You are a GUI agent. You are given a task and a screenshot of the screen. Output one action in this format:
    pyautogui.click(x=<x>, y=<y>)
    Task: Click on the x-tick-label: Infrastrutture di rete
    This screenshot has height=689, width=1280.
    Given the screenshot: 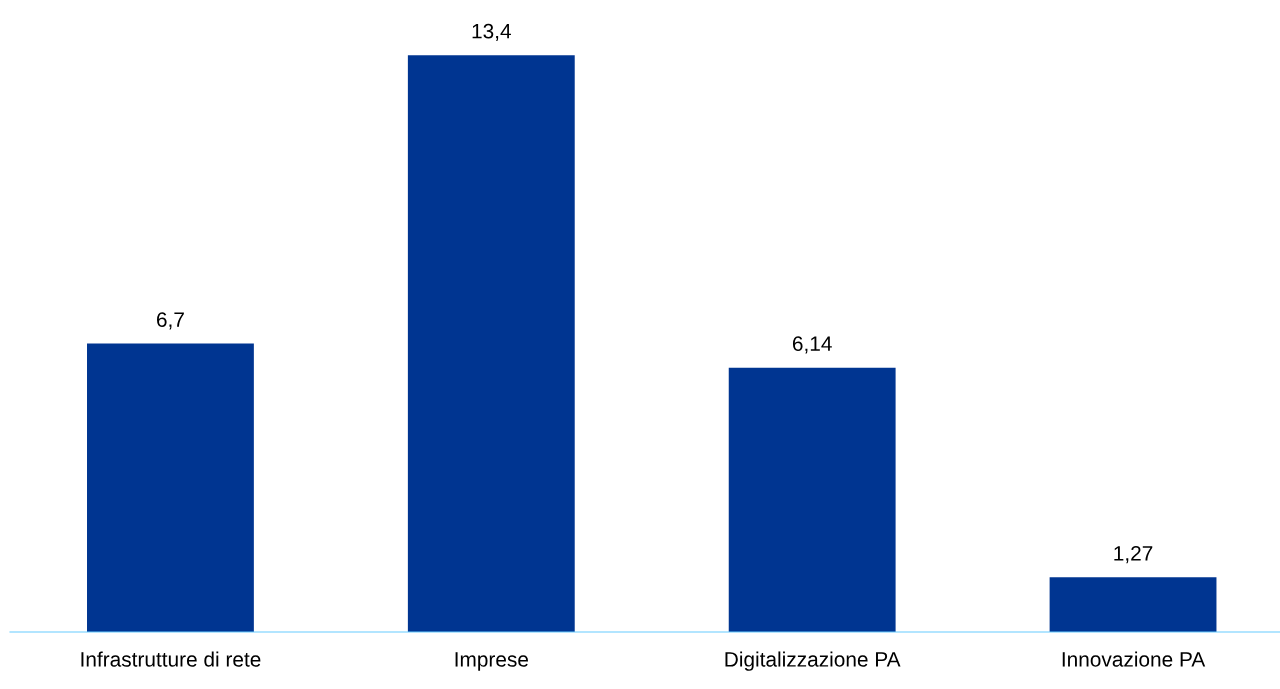 What is the action you would take?
    pyautogui.click(x=171, y=659)
    